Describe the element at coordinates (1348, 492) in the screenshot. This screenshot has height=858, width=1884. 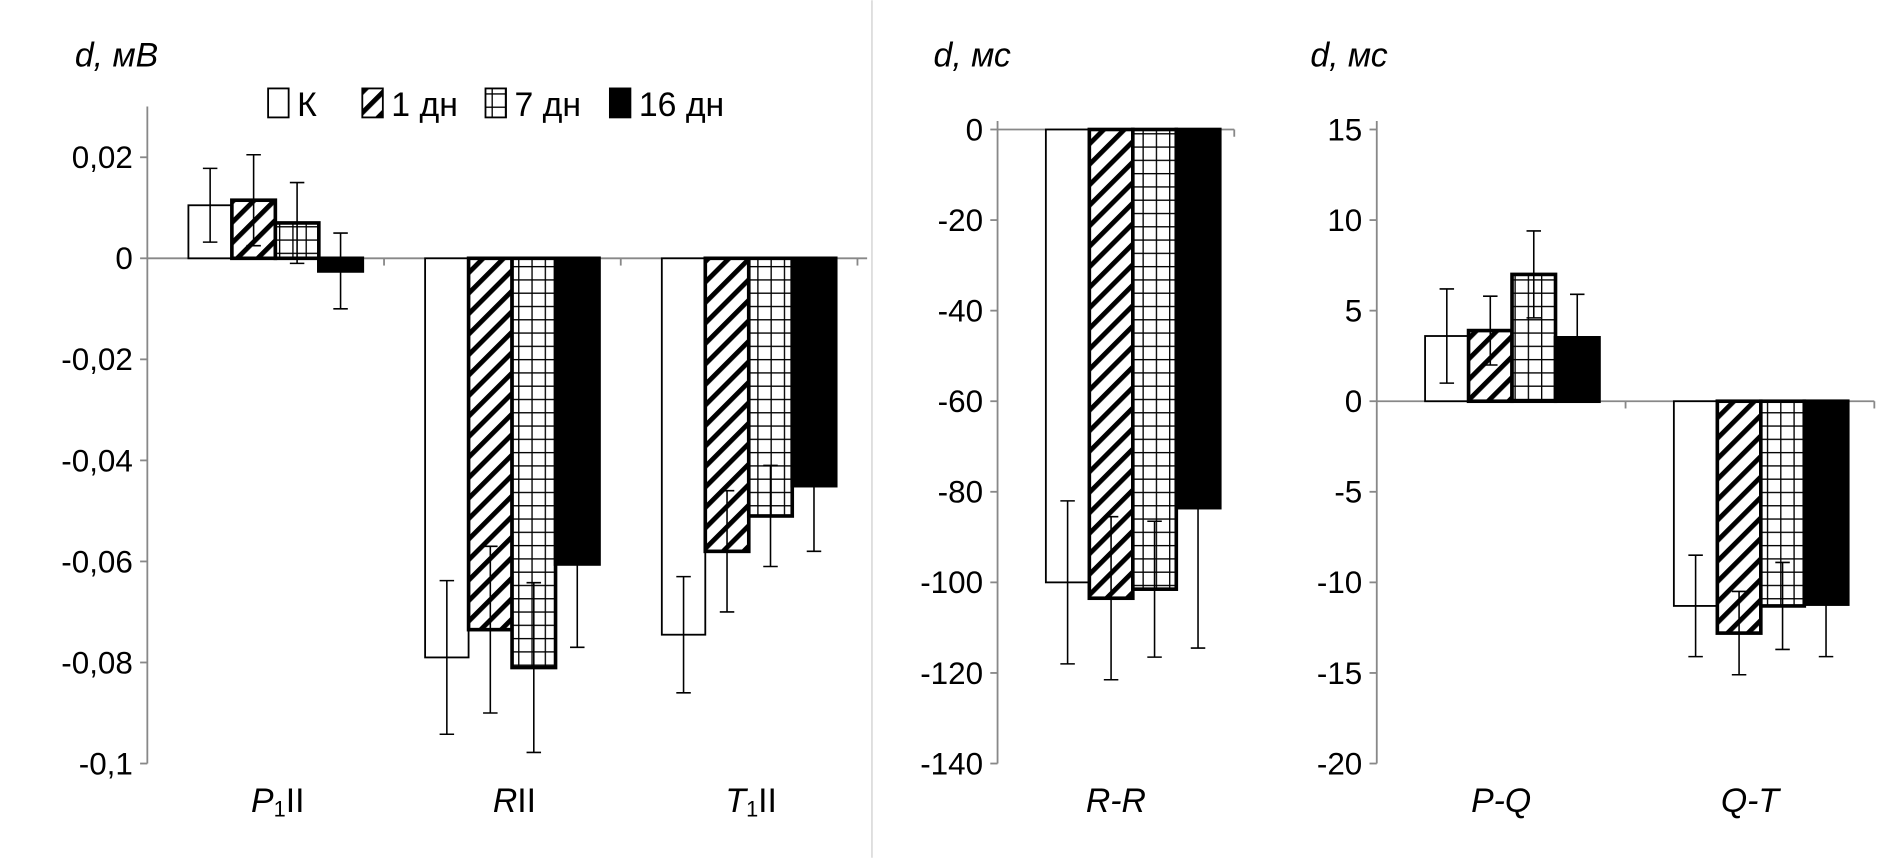
I see `y-tick-label: -5` at that location.